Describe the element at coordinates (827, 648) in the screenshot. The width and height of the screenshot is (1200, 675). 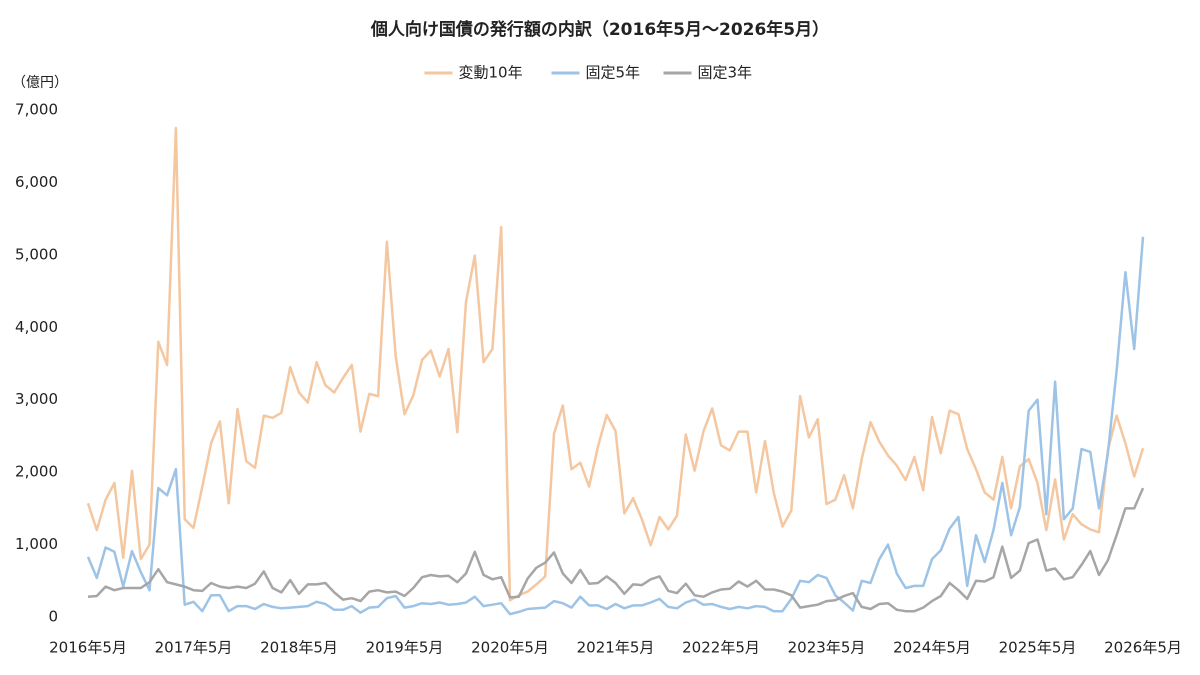
I see `x-tick-label: 2023年5月` at that location.